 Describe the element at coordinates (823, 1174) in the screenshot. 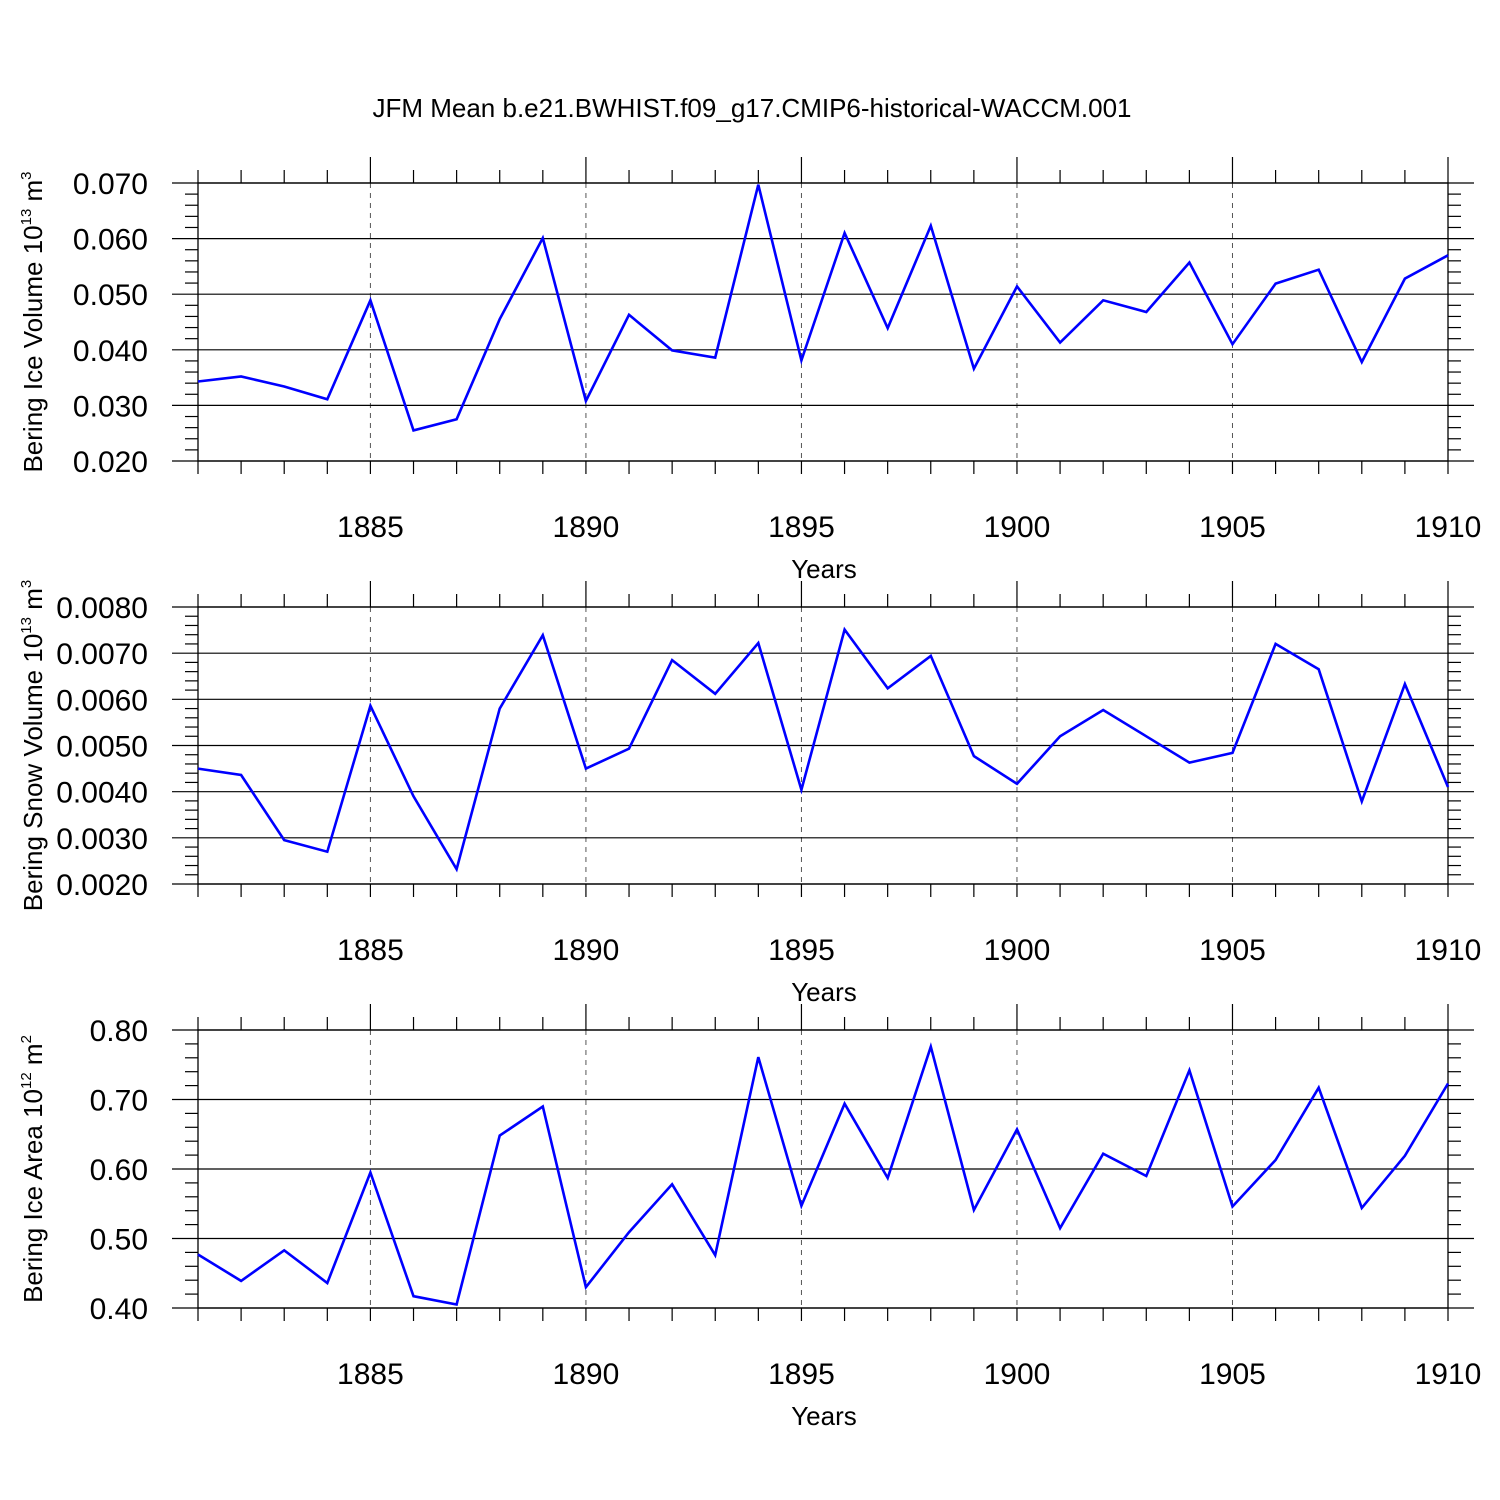

I see `series-line-ice-area` at that location.